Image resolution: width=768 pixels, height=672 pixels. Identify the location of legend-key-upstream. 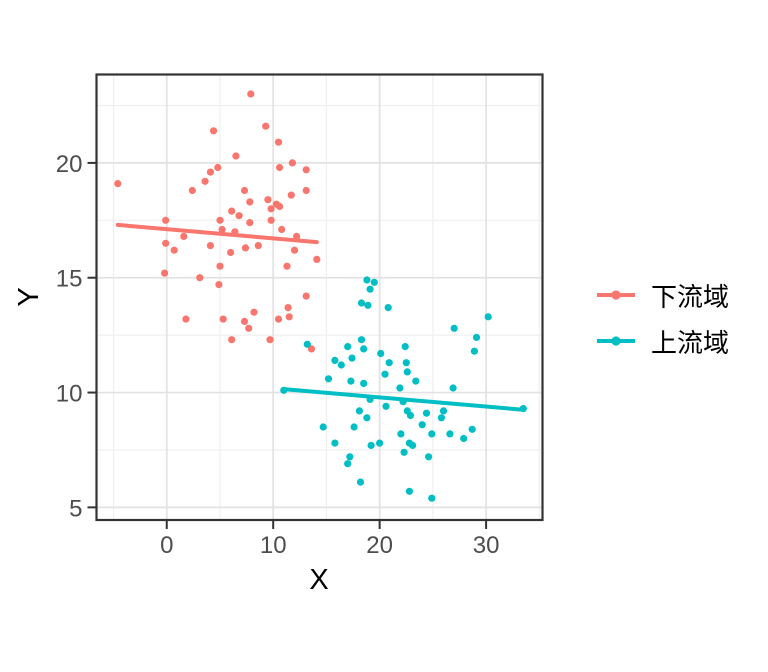
(616, 341).